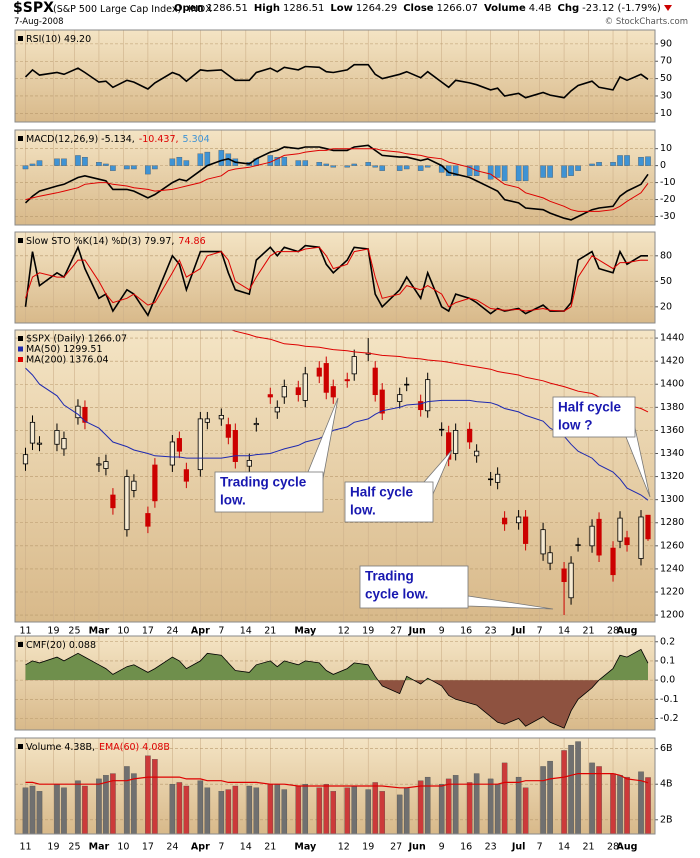  I want to click on y-tick-label: 90, so click(666, 43).